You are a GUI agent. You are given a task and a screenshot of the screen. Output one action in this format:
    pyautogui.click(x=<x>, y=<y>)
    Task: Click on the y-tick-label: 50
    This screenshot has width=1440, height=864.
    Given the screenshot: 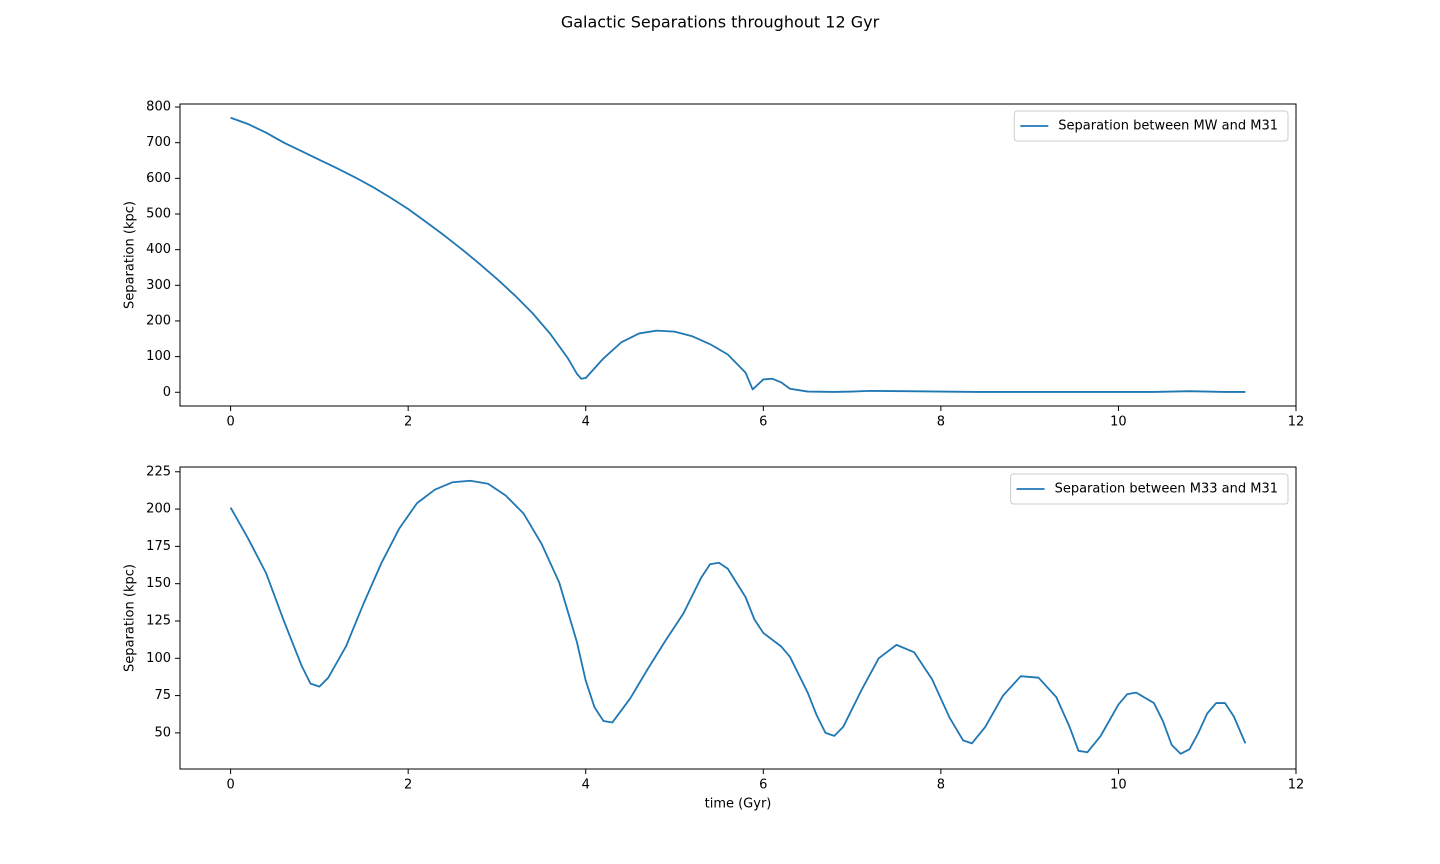 What is the action you would take?
    pyautogui.click(x=162, y=732)
    